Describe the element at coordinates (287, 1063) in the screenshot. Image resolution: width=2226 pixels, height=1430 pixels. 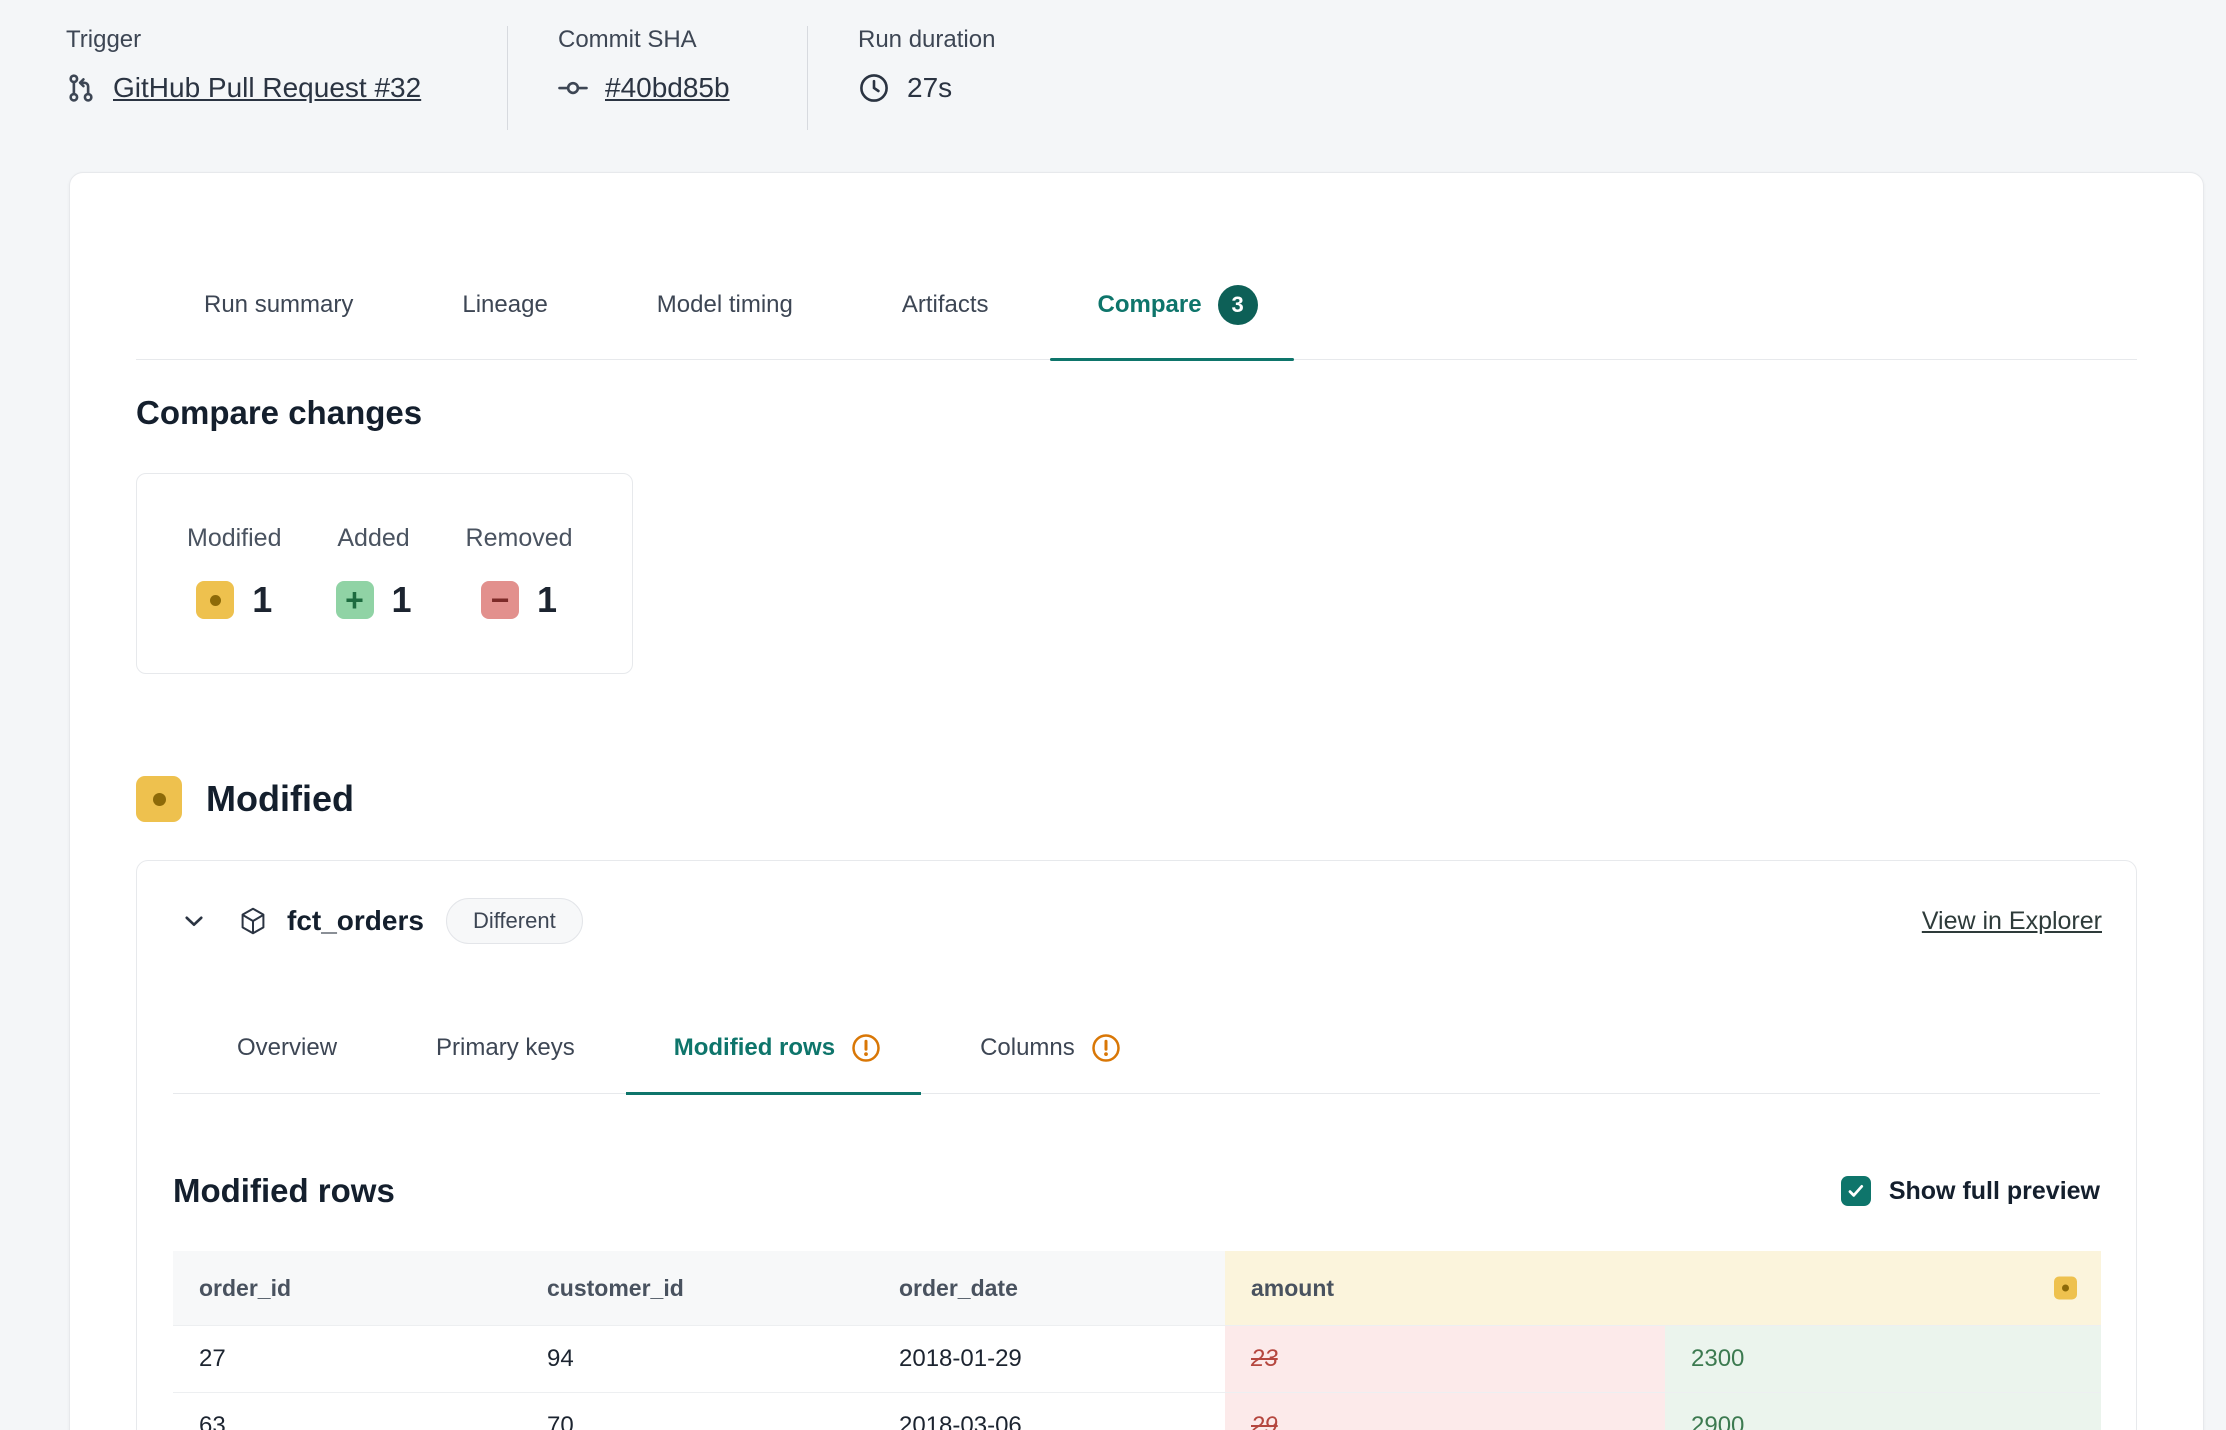
I see `model-tab-overview: Overview` at that location.